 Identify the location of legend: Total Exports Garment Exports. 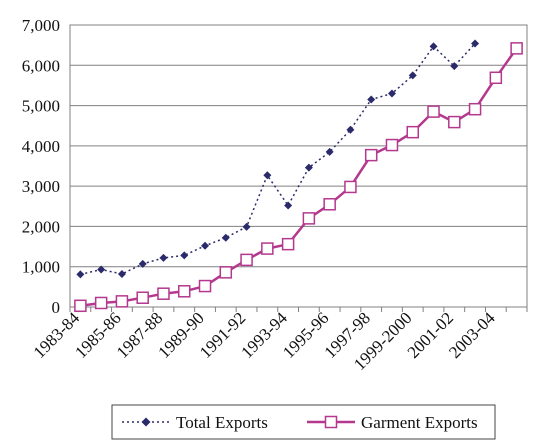
(303, 422).